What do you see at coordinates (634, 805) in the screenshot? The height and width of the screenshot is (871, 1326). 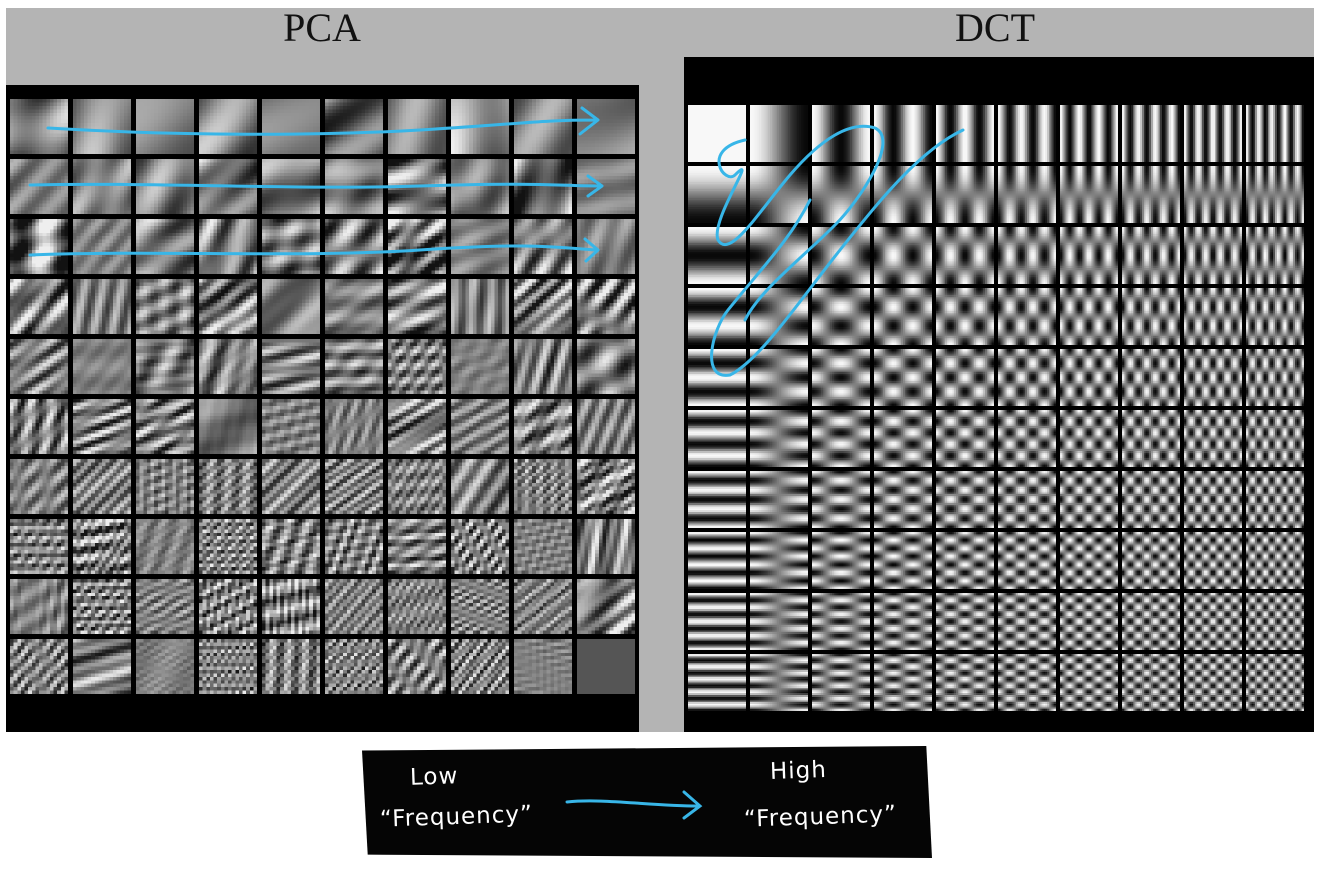 I see `legend-arrow-icon` at bounding box center [634, 805].